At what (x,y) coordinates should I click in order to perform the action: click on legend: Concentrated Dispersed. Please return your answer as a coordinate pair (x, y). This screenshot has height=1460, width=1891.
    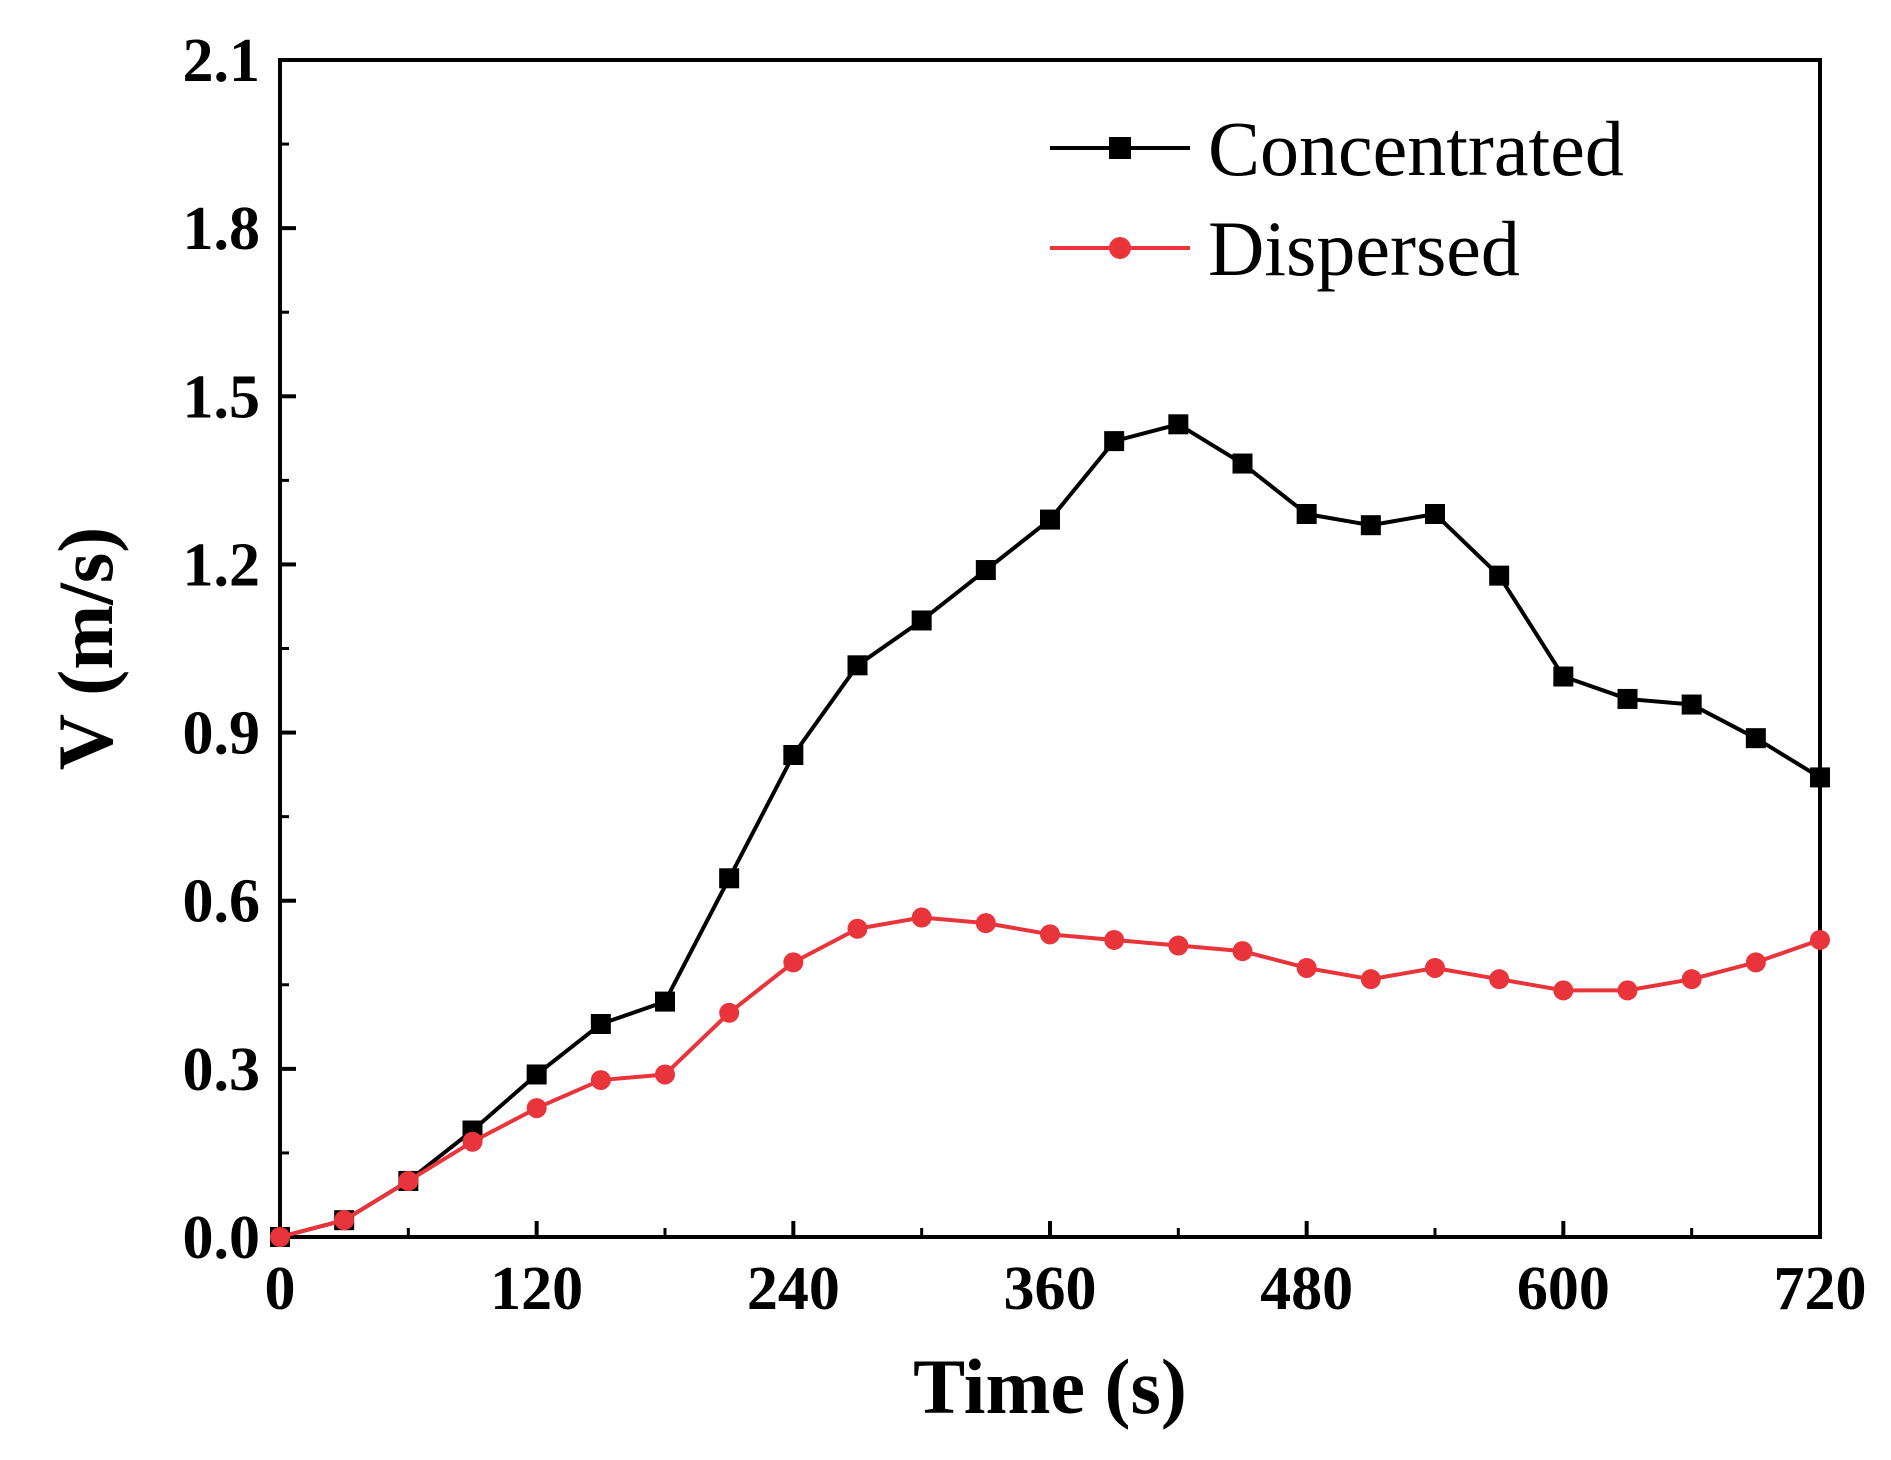
    Looking at the image, I should click on (1337, 198).